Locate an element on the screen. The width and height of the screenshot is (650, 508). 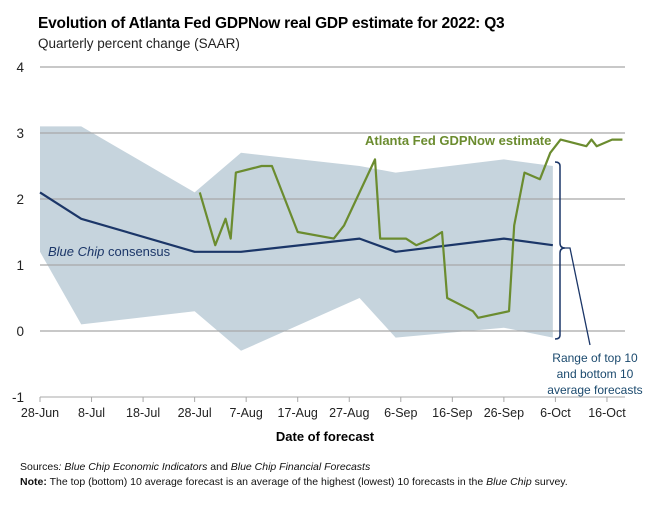
x-tick-label: 6-Sep is located at coordinates (400, 413).